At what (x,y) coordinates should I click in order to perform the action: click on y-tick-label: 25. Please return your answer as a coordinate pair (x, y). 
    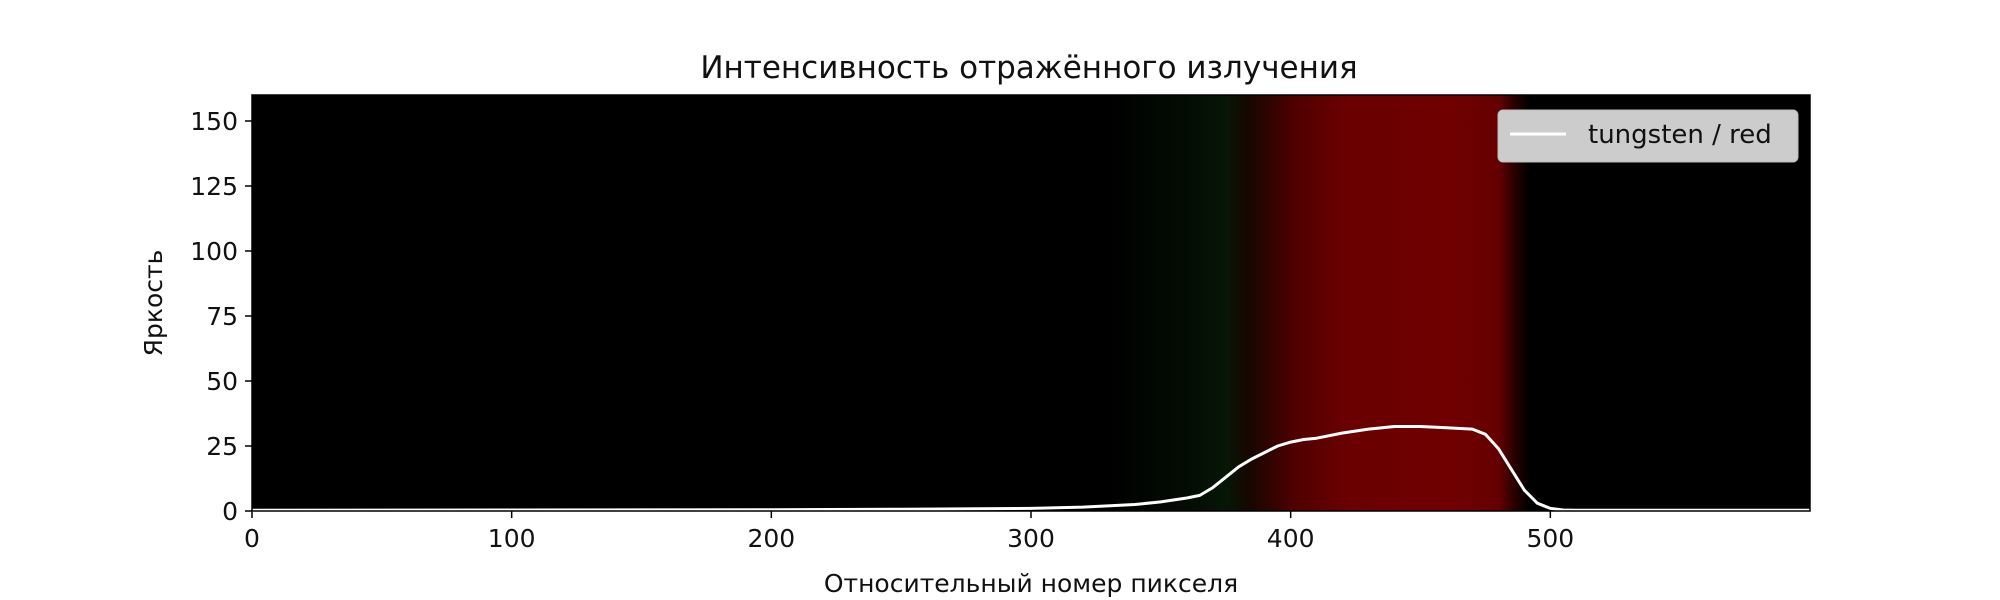
    Looking at the image, I should click on (222, 446).